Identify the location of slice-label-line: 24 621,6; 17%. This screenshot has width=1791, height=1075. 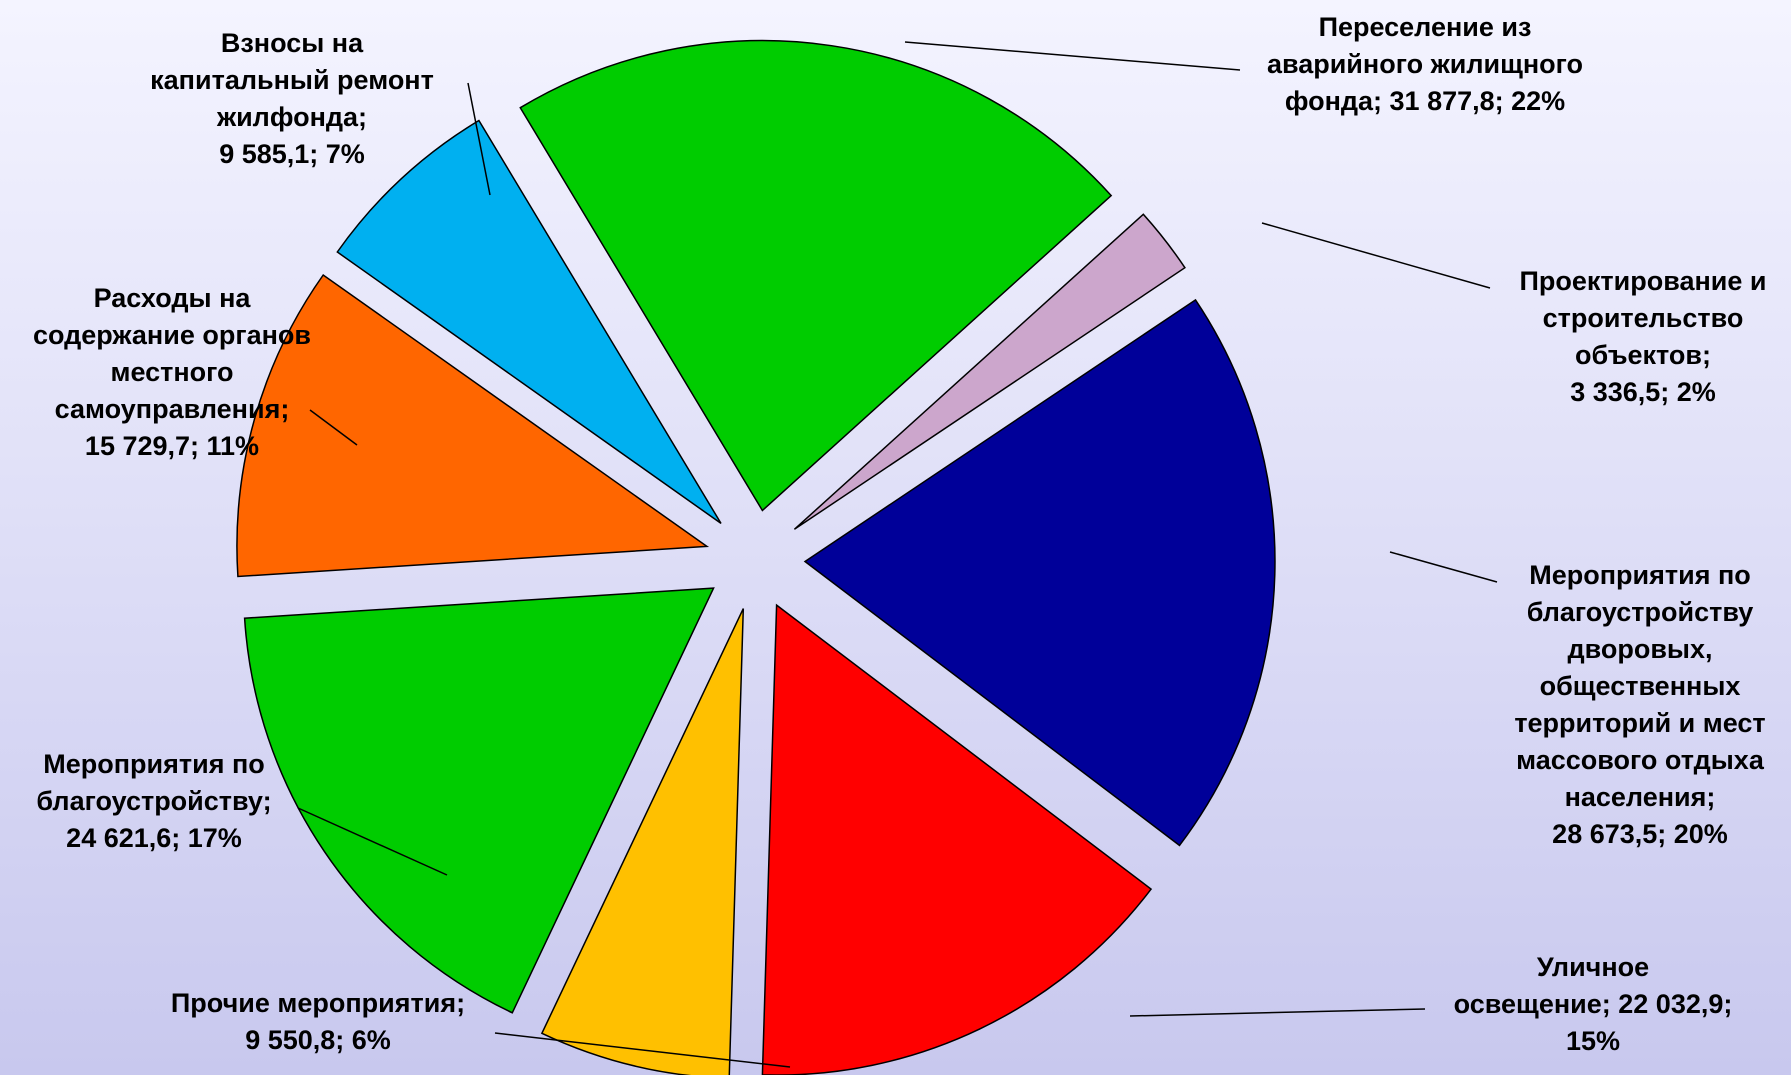
(154, 838).